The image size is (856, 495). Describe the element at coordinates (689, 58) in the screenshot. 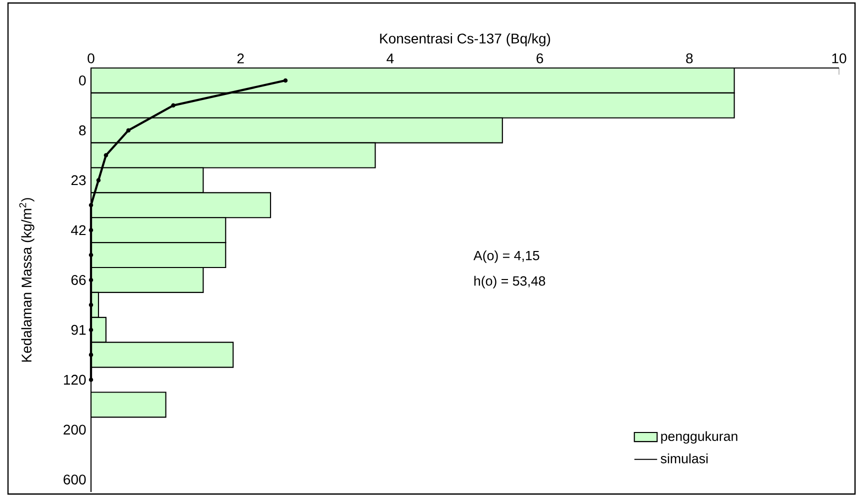

I see `x-tick-label: 8` at that location.